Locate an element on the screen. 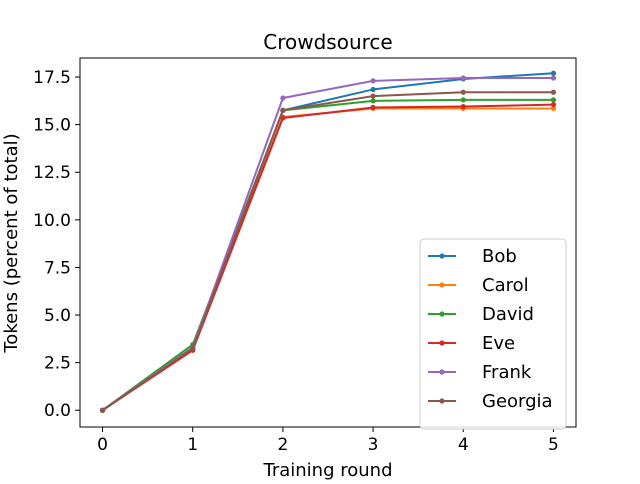 The height and width of the screenshot is (484, 640). legend-item-carol: Carol is located at coordinates (478, 285).